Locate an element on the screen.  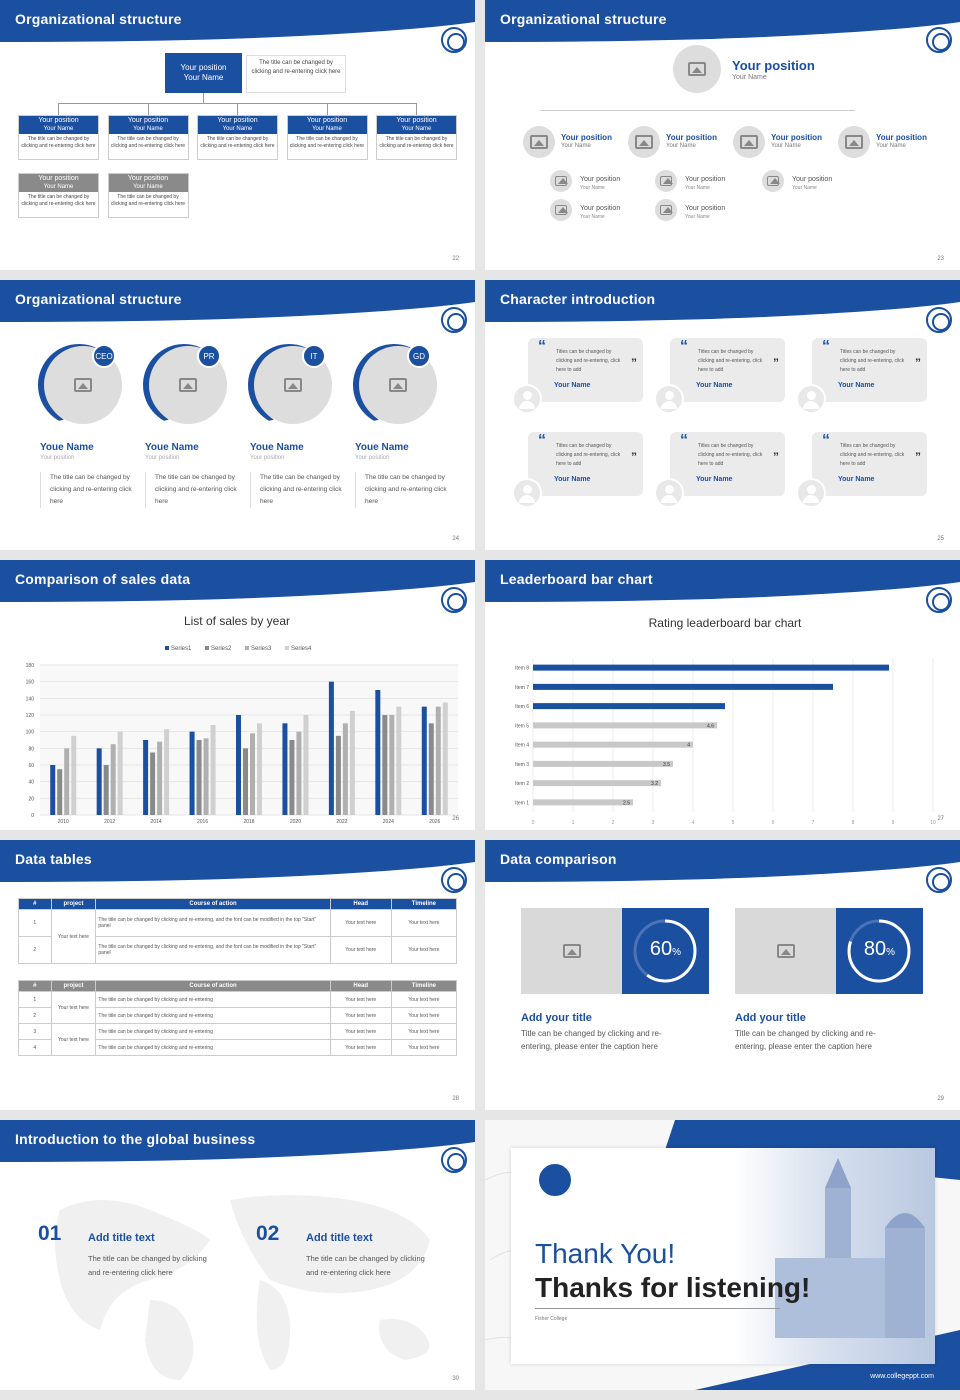
header-band is located at coordinates (722, 301).